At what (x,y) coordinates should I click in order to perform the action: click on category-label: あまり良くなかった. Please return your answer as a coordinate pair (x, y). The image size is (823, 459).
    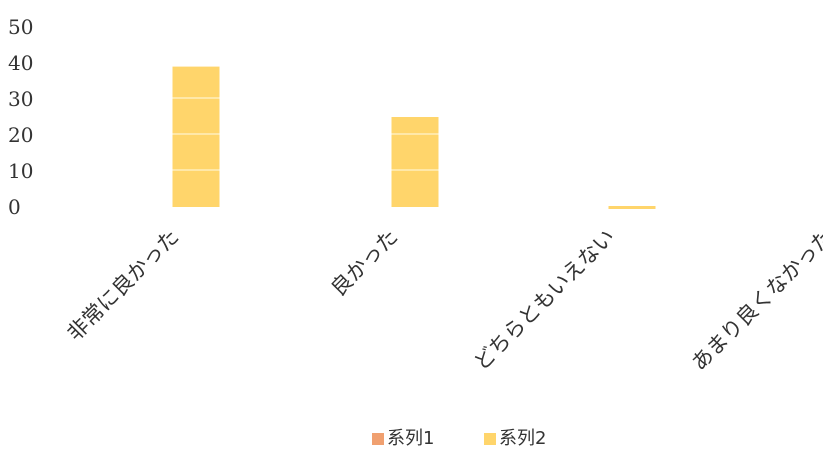
    Looking at the image, I should click on (755, 300).